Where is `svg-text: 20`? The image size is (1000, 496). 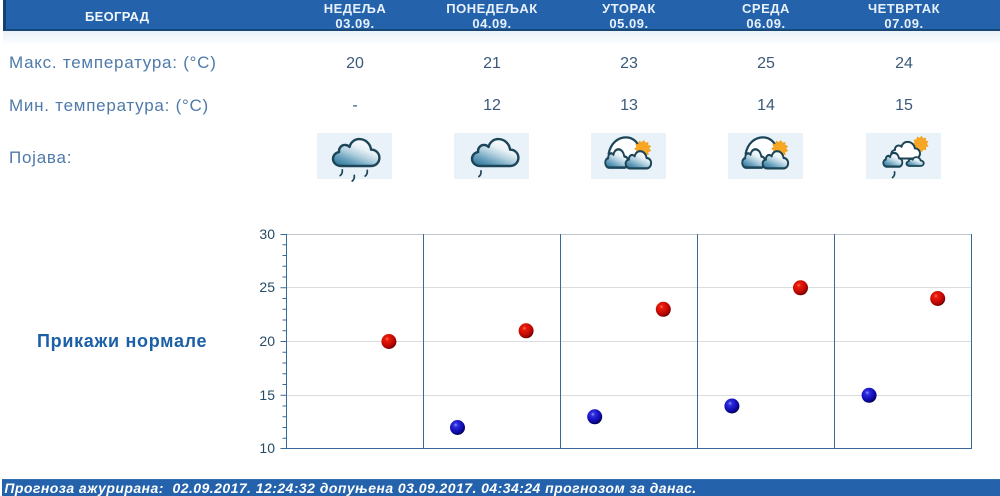 svg-text: 20 is located at coordinates (267, 341).